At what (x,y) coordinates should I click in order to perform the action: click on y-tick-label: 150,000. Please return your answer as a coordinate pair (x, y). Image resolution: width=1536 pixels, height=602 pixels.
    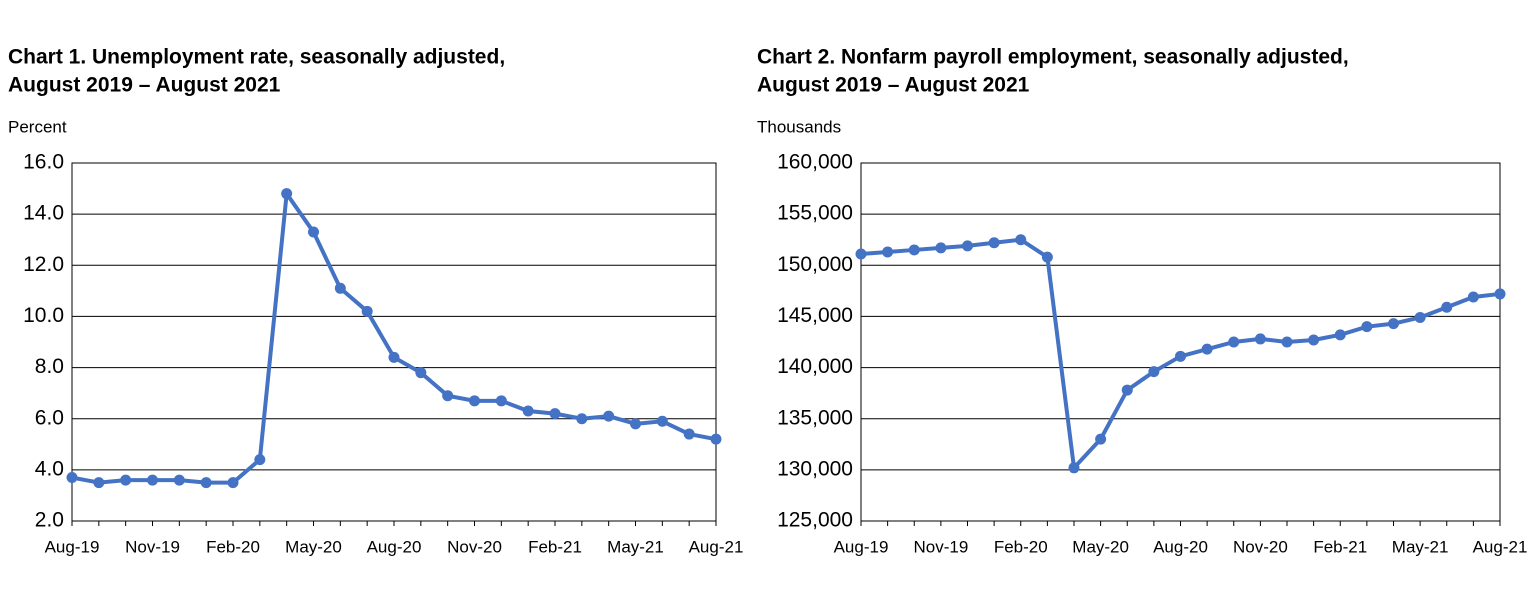
    Looking at the image, I should click on (815, 264).